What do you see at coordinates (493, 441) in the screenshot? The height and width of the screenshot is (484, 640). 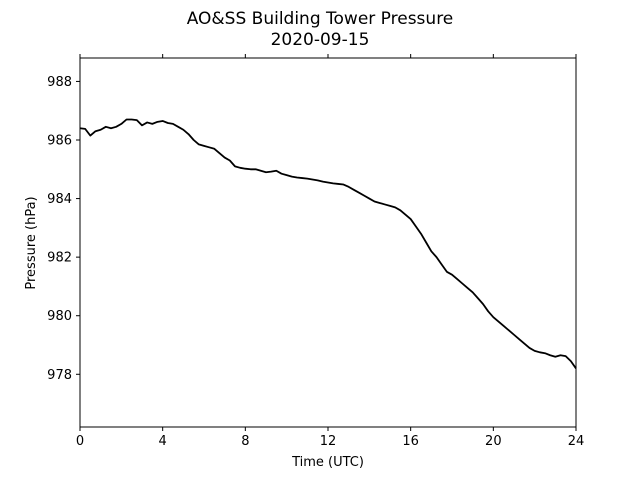 I see `x-tick-label: 20` at bounding box center [493, 441].